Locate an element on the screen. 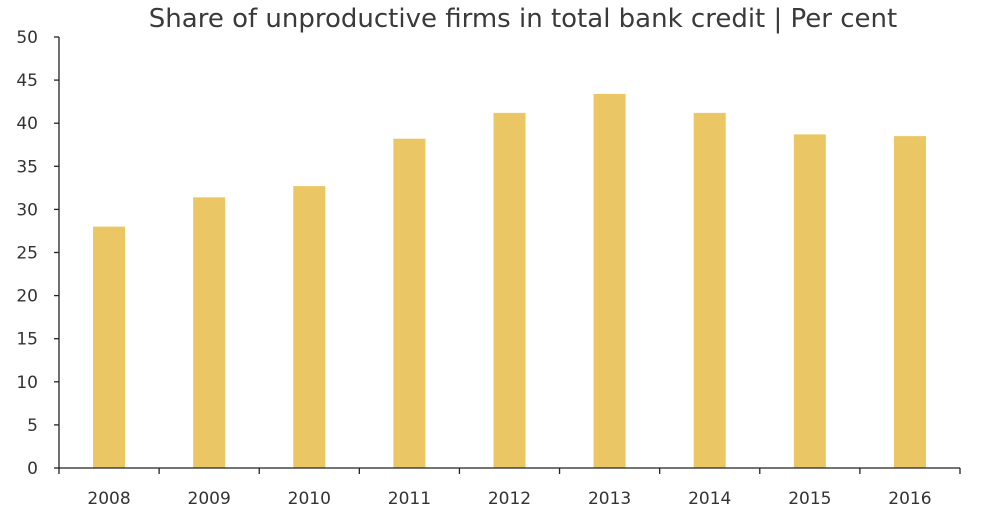  y-tick-label: 15 is located at coordinates (27, 340).